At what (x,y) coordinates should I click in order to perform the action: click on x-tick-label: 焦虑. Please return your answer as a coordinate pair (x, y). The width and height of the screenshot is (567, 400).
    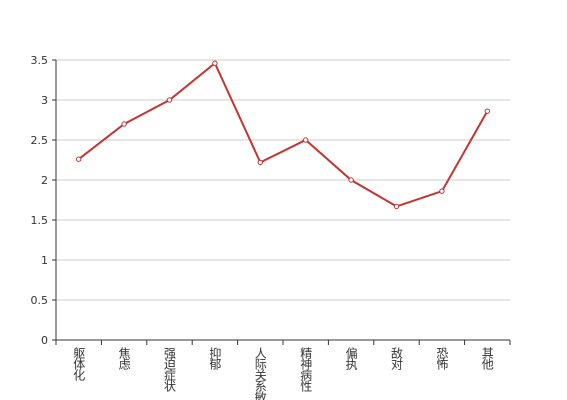
    Looking at the image, I should click on (124, 358).